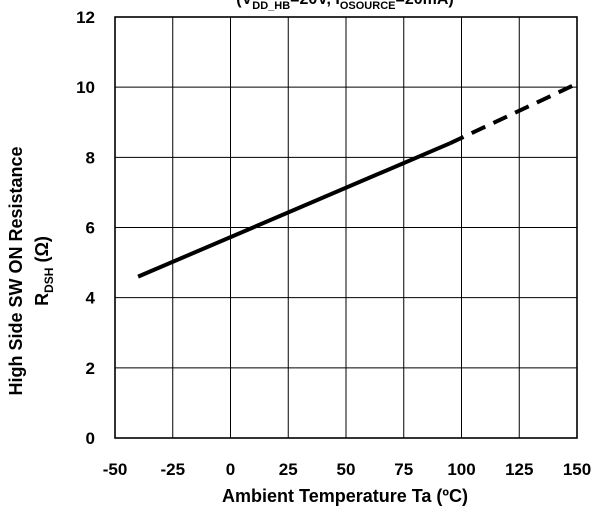 The image size is (599, 514). I want to click on y-axis-label-symbol: R, so click(42, 299).